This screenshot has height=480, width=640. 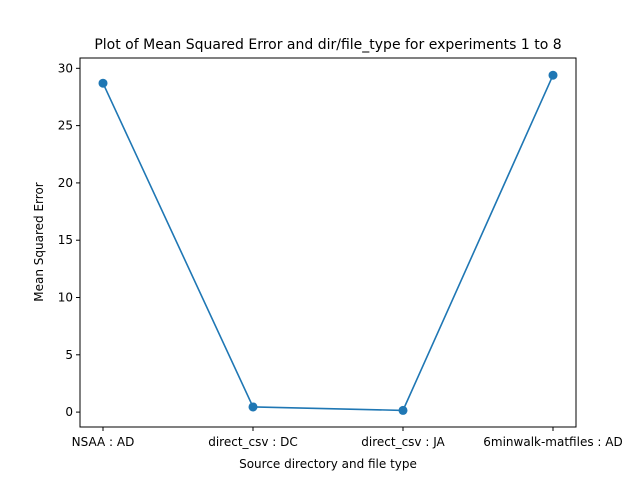 I want to click on y-tick-label: 15, so click(x=65, y=240).